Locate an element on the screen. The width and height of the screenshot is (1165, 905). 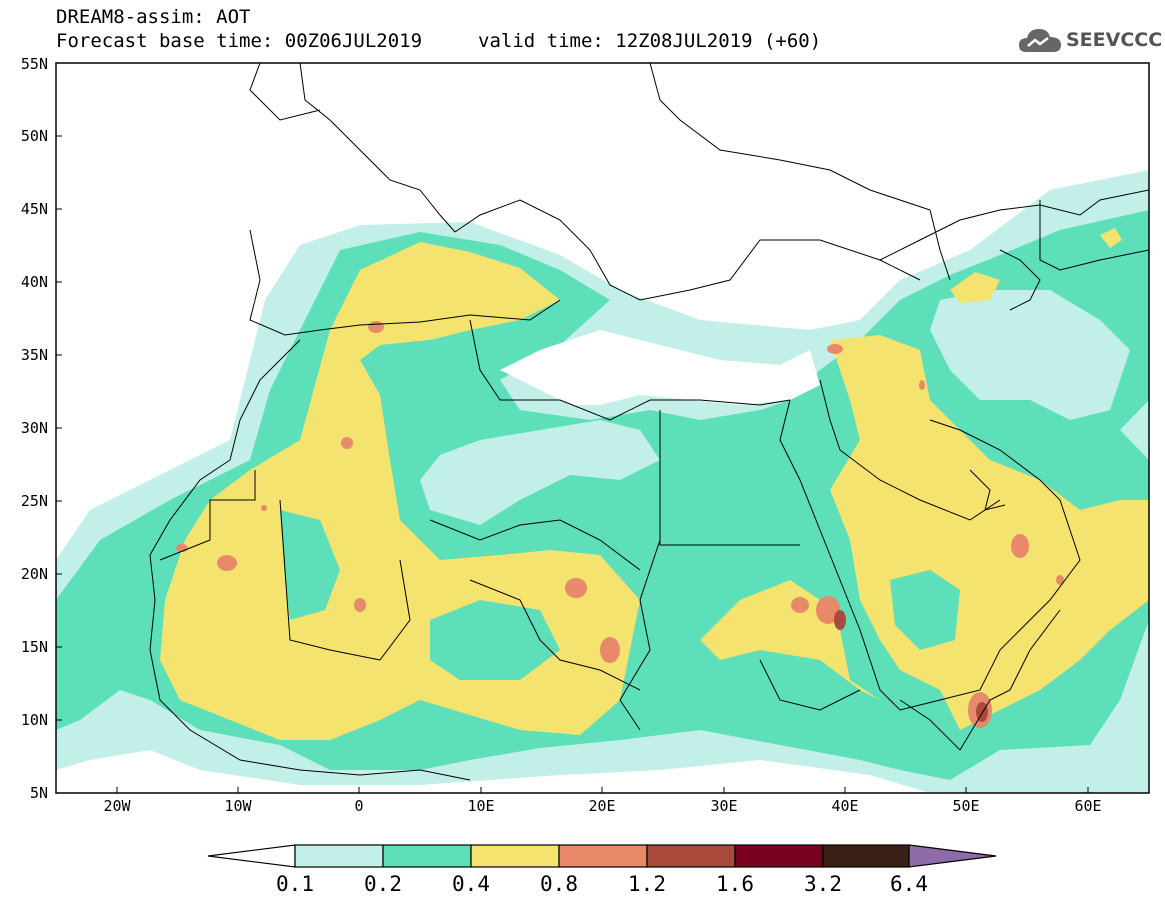
cloud-icon is located at coordinates (1040, 40).